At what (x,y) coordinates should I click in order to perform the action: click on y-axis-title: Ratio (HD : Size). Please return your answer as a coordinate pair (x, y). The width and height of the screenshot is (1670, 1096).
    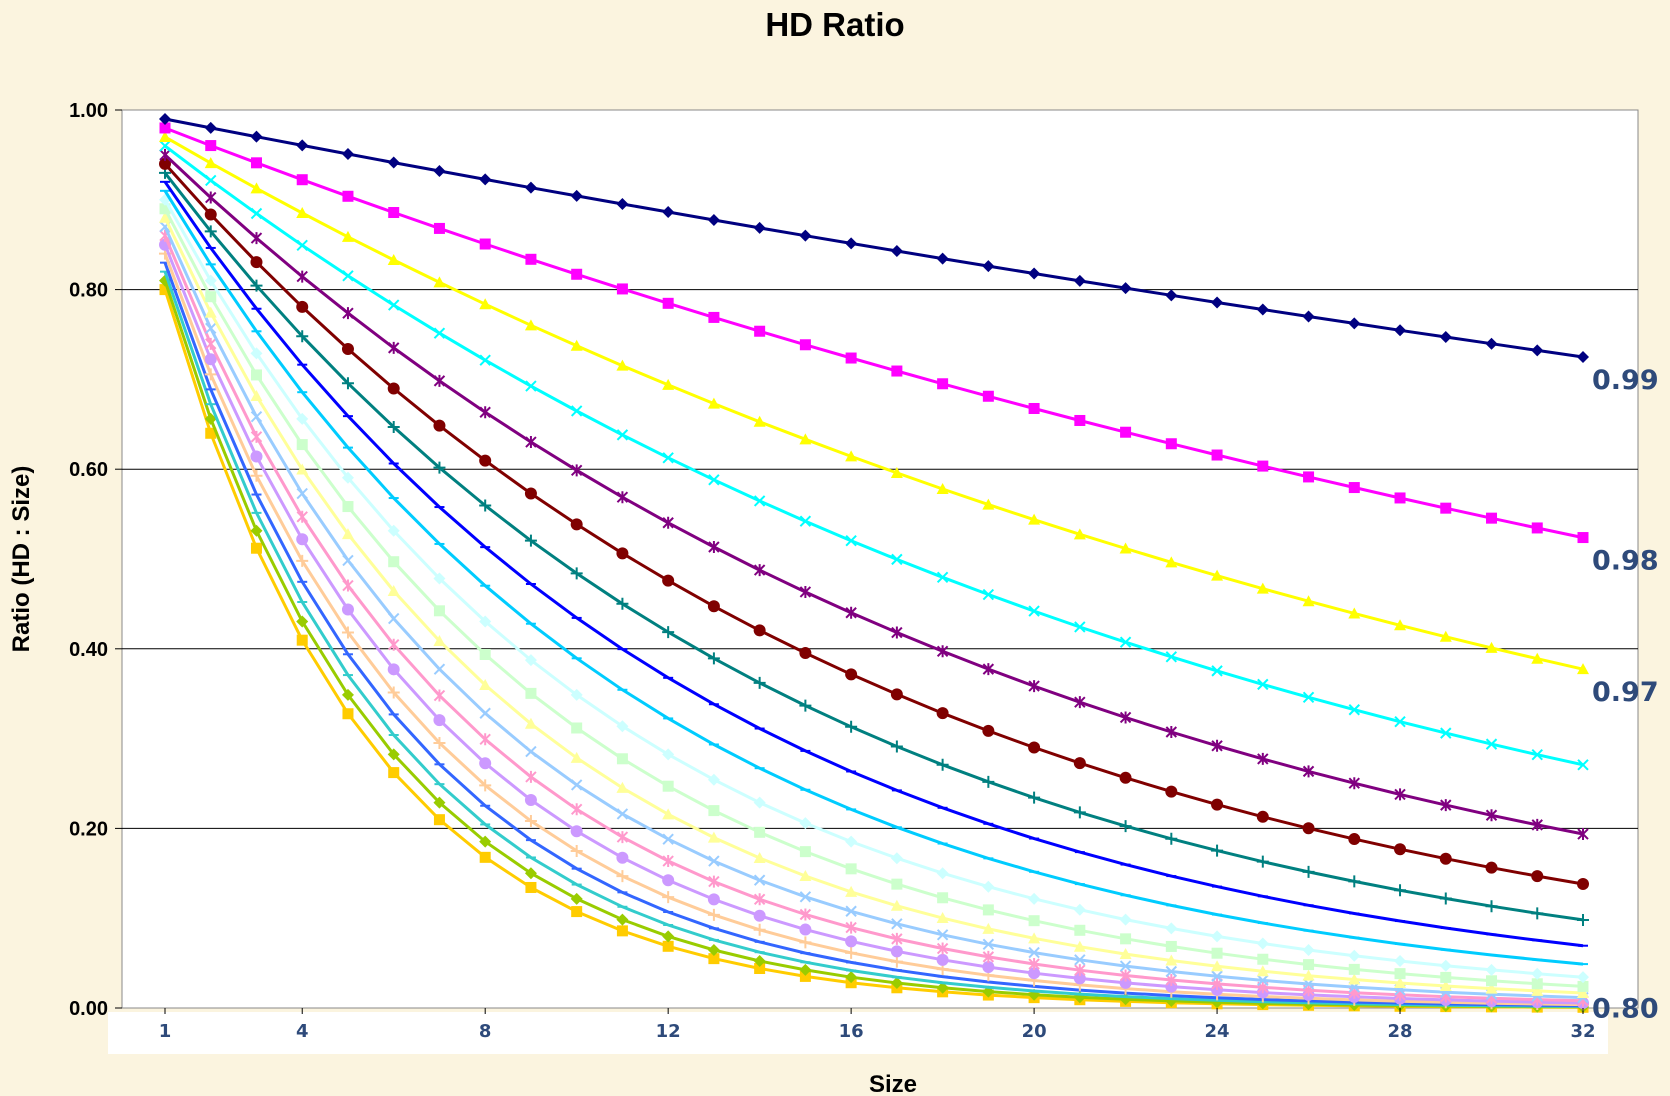
    Looking at the image, I should click on (21, 559).